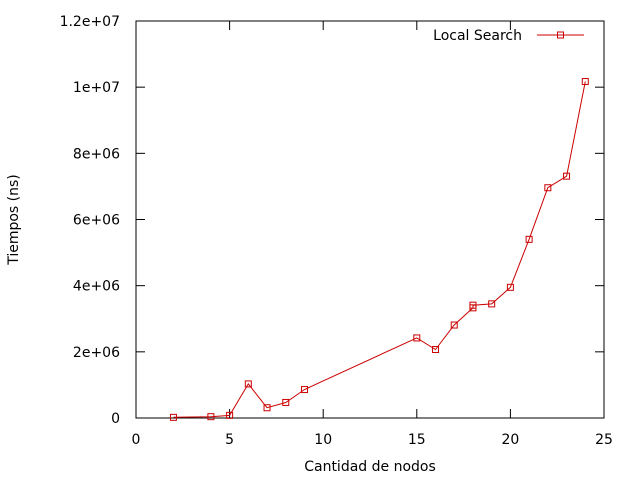 The height and width of the screenshot is (480, 640). Describe the element at coordinates (604, 440) in the screenshot. I see `x-tick-label: 25` at that location.